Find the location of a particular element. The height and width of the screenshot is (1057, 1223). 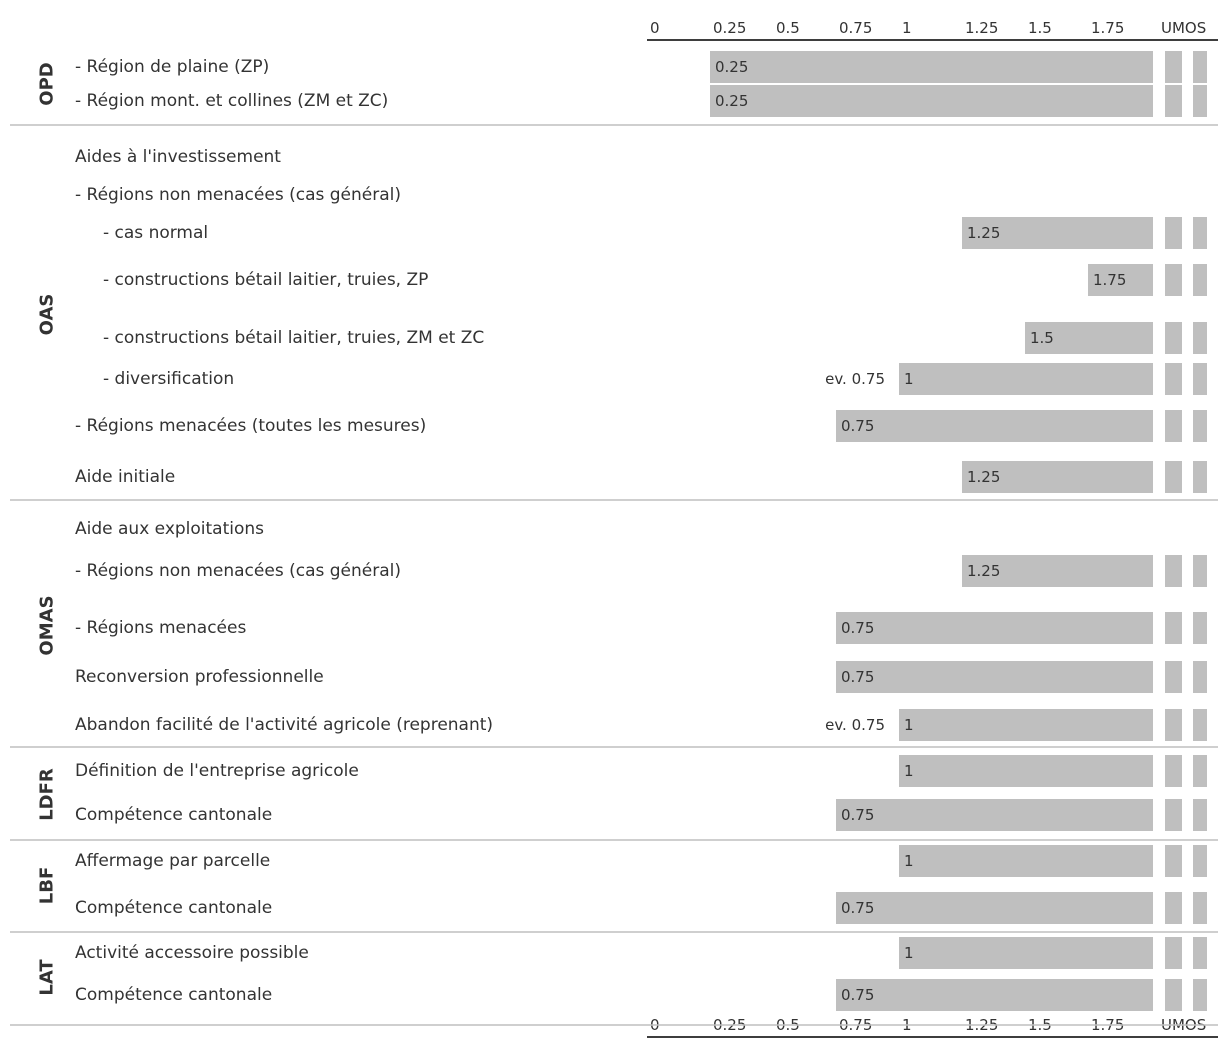

row-label: - Région mont. et collines (ZM et ZC) is located at coordinates (231, 101).